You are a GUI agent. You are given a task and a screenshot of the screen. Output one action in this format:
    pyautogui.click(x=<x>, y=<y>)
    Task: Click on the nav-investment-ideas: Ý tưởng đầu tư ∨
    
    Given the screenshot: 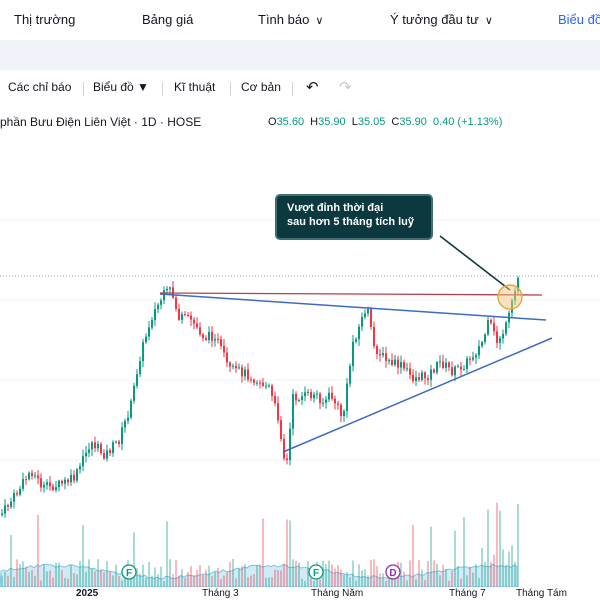 What is the action you would take?
    pyautogui.click(x=441, y=19)
    